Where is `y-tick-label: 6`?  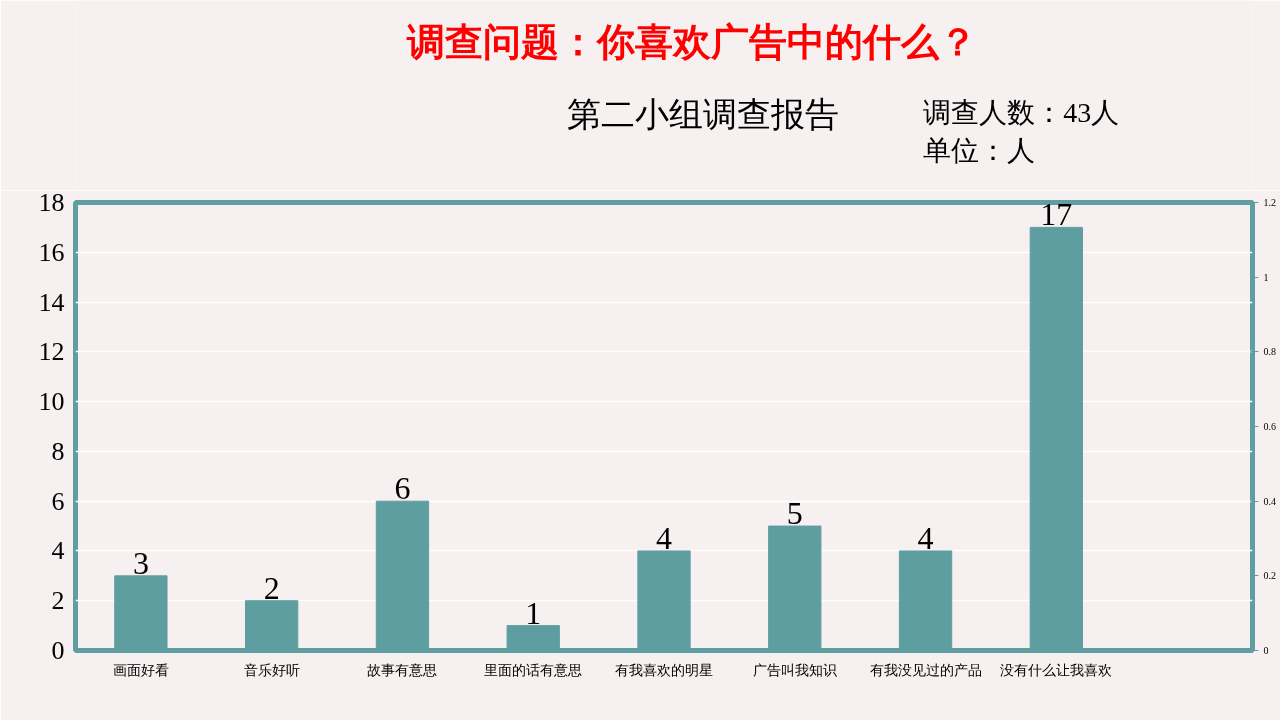 y-tick-label: 6 is located at coordinates (58, 501).